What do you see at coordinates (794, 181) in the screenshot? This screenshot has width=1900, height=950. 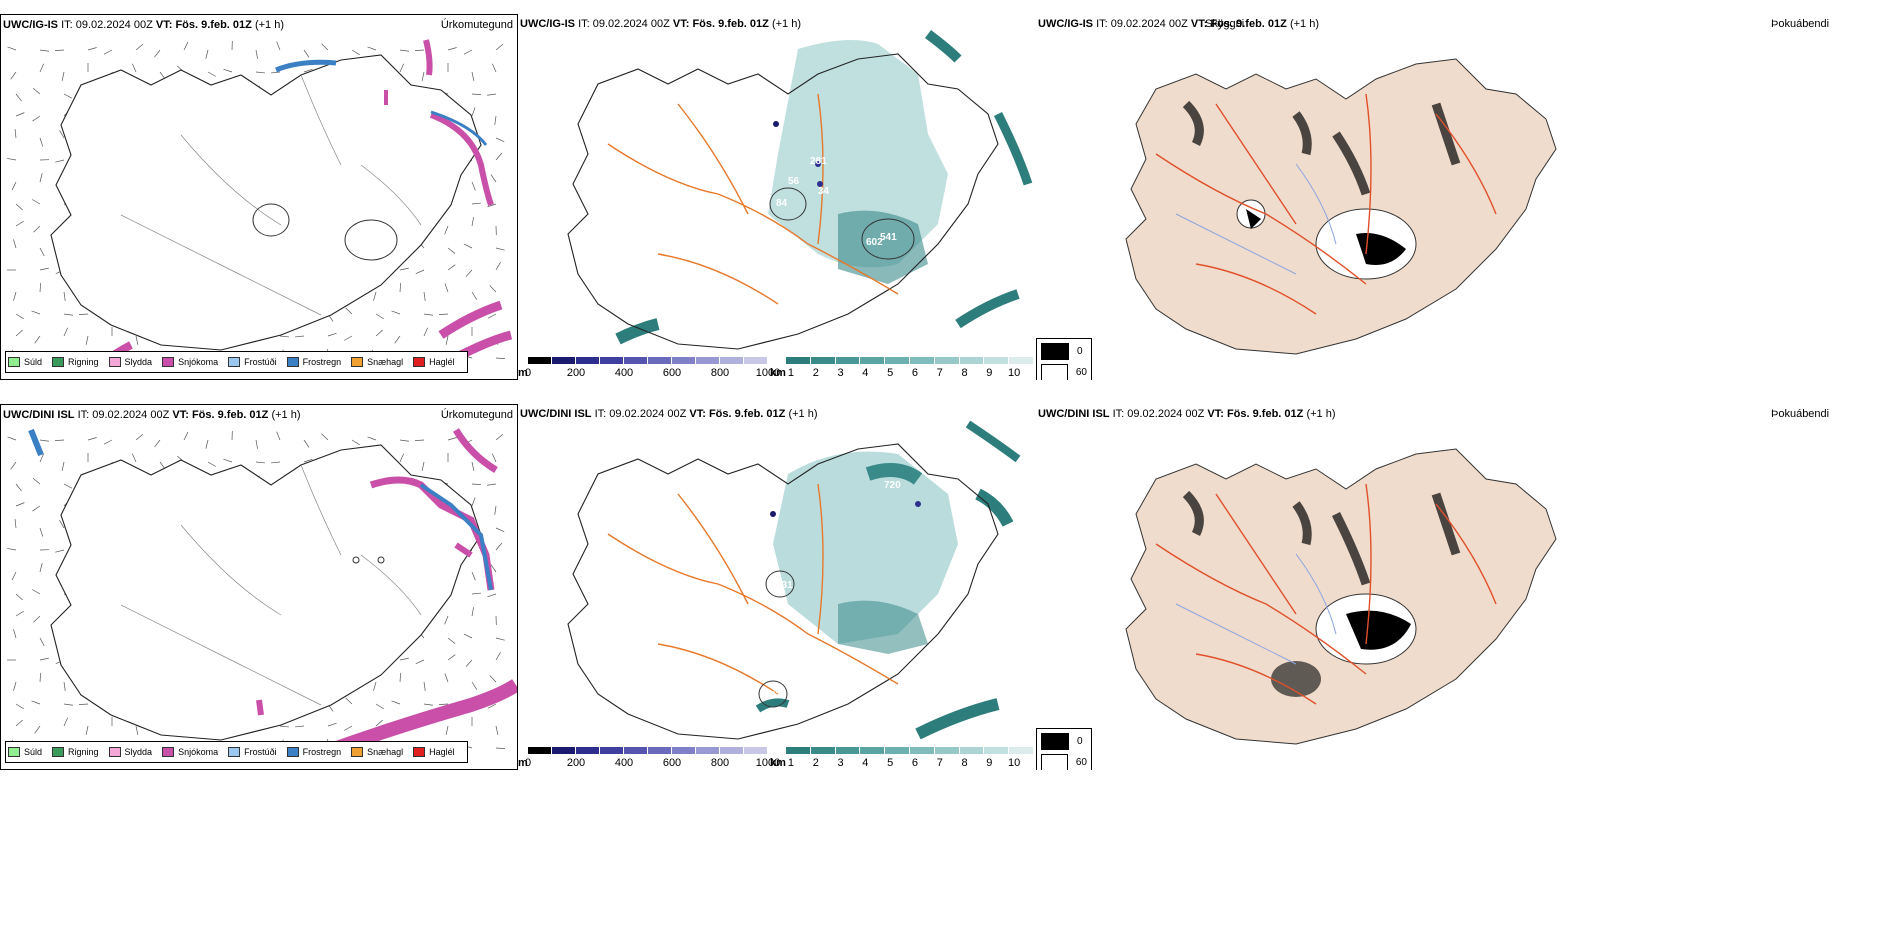 I see `cloud-height-label: 56` at bounding box center [794, 181].